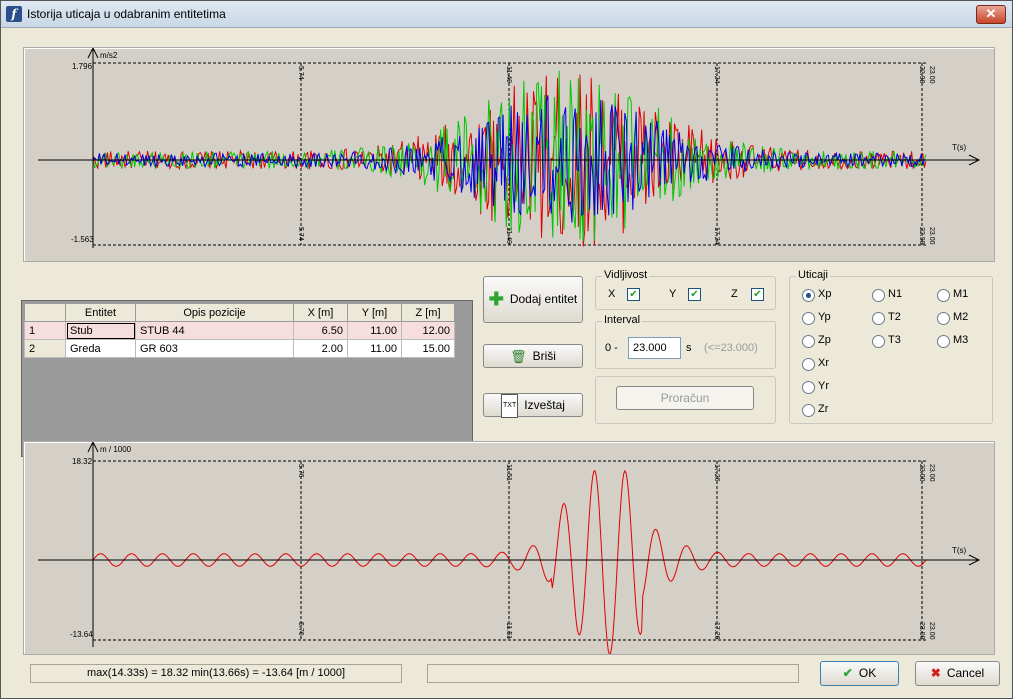 This screenshot has height=699, width=1013. I want to click on cell-entitet: Greda, so click(100, 348).